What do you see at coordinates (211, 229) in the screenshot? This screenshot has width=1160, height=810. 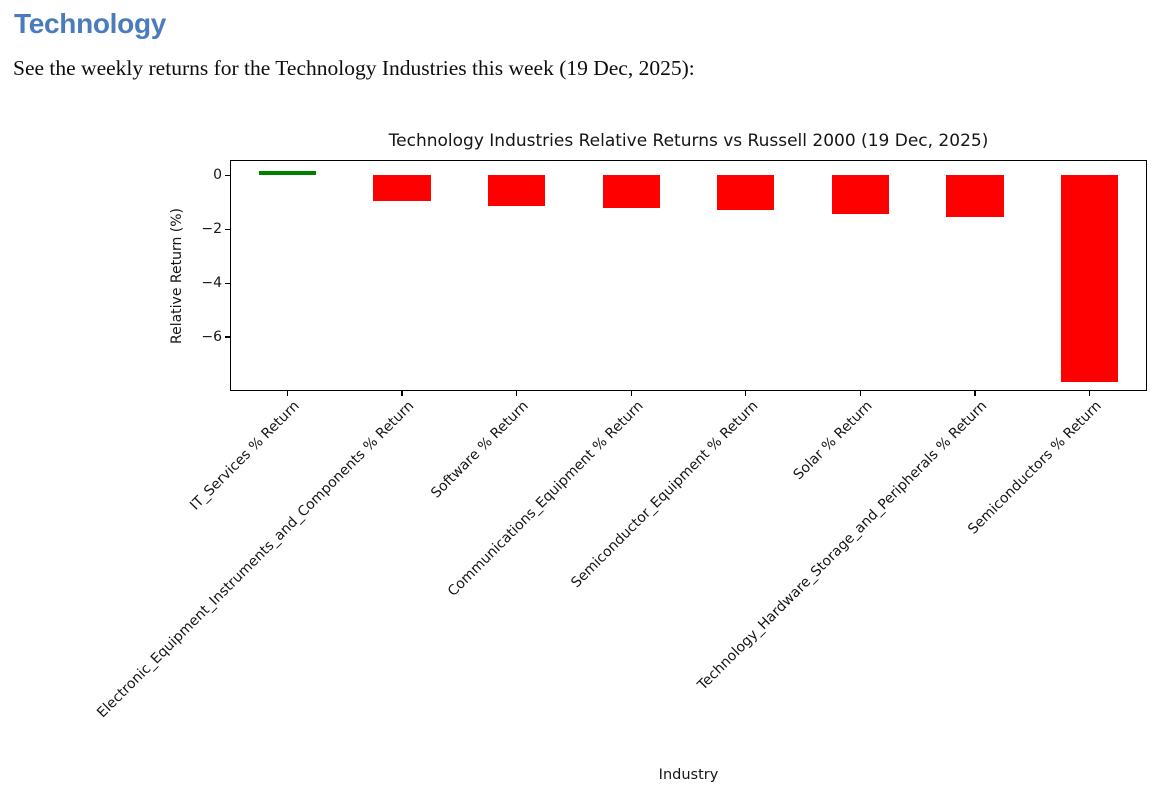 I see `y-tick-label: −2` at bounding box center [211, 229].